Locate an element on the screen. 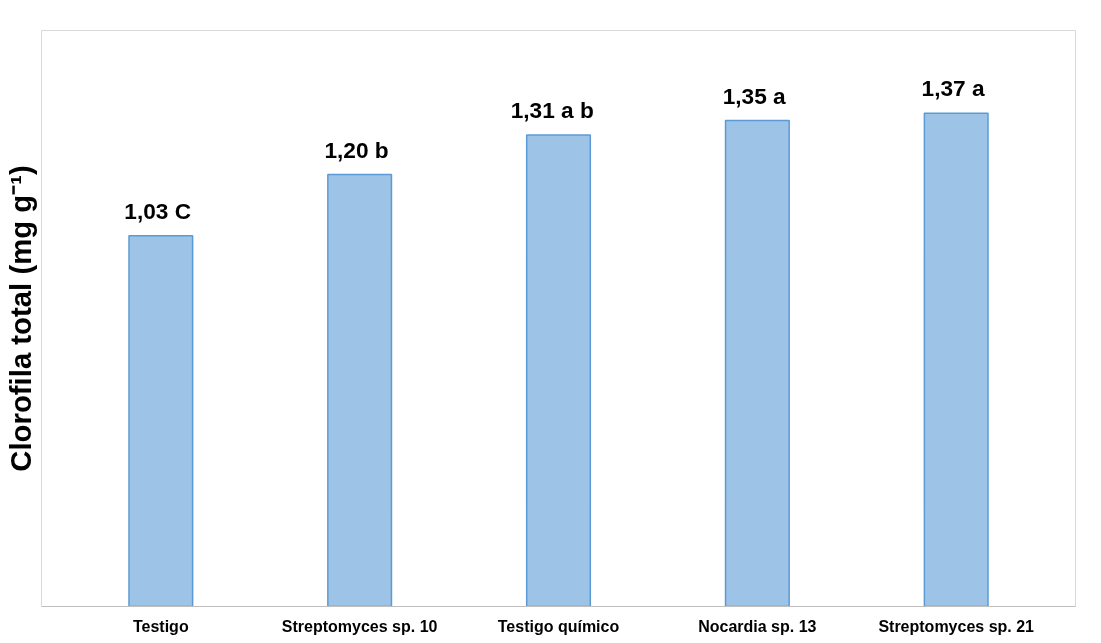  x-tick-label: Streptomyces sp. 21 is located at coordinates (956, 626).